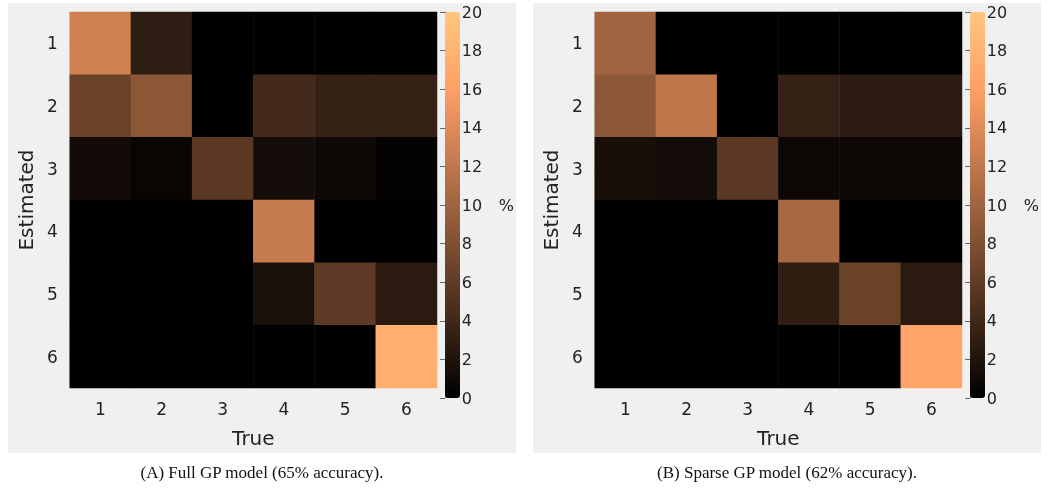 This screenshot has width=1051, height=496. Describe the element at coordinates (787, 473) in the screenshot. I see `text: (B) Sparse GP model (62% accuracy).` at that location.